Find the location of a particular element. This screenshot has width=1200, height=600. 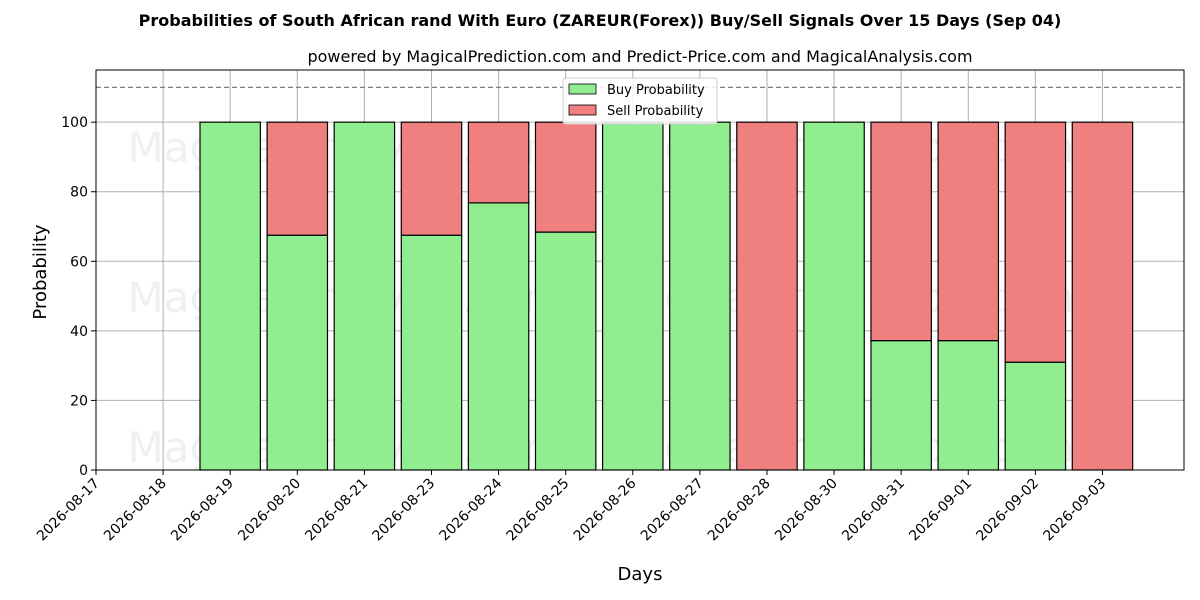

y-axis-label: Probability is located at coordinates (40, 271).